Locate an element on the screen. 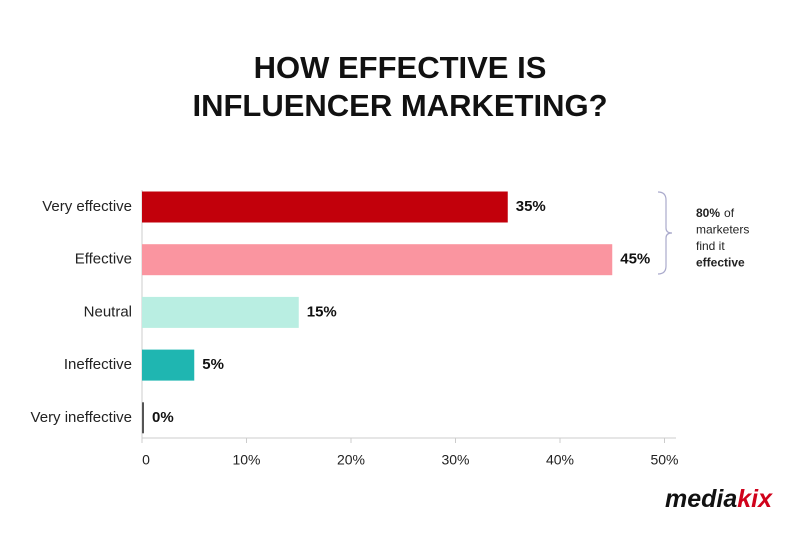 The width and height of the screenshot is (800, 533). annotation: 80% of is located at coordinates (715, 213).